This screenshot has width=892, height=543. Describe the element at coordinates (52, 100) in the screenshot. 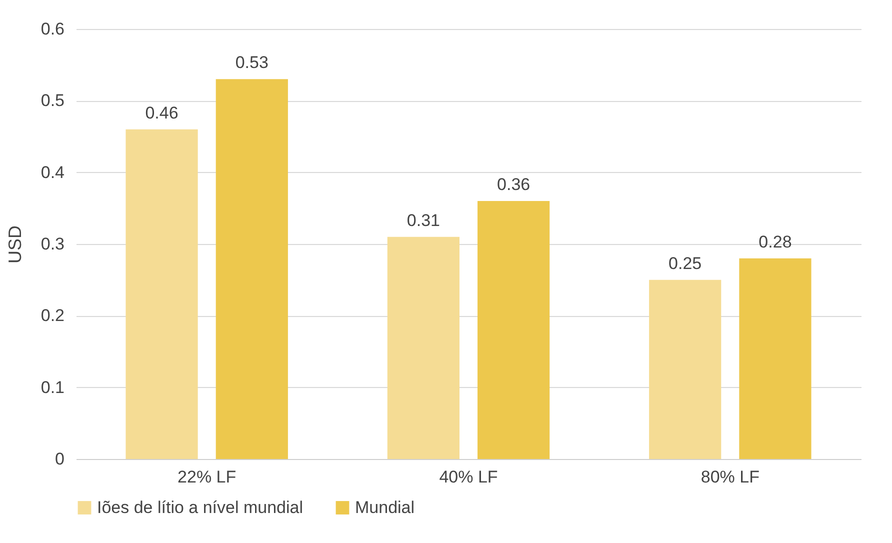

I see `y-tick-label: 0.5` at that location.